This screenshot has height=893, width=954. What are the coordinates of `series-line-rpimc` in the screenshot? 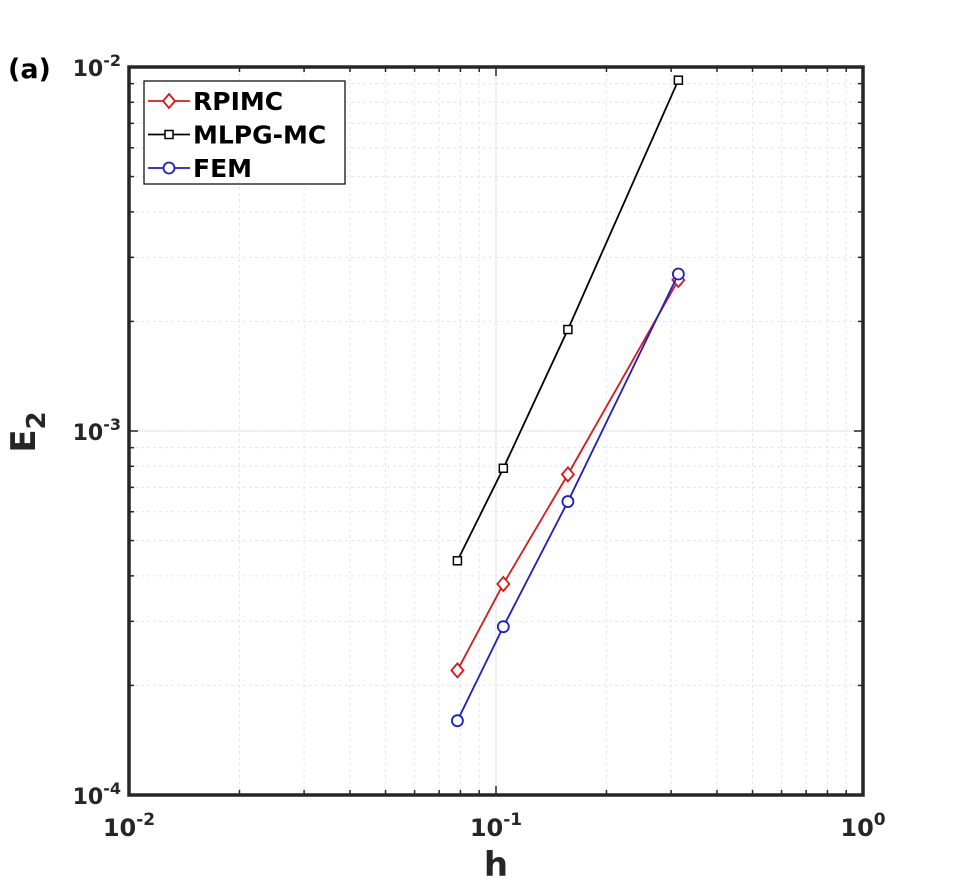 It's located at (568, 475).